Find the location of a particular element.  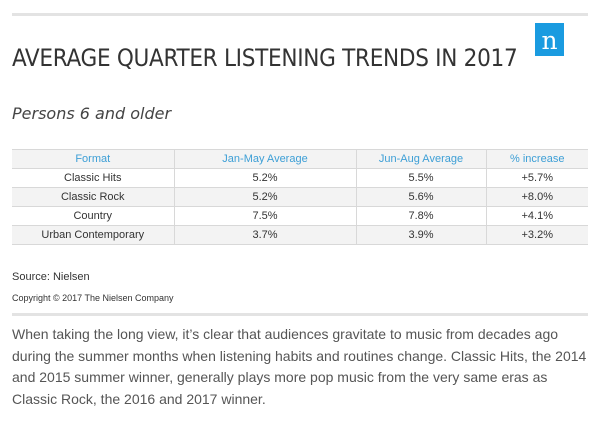

format-cell: Classic Rock is located at coordinates (93, 197).